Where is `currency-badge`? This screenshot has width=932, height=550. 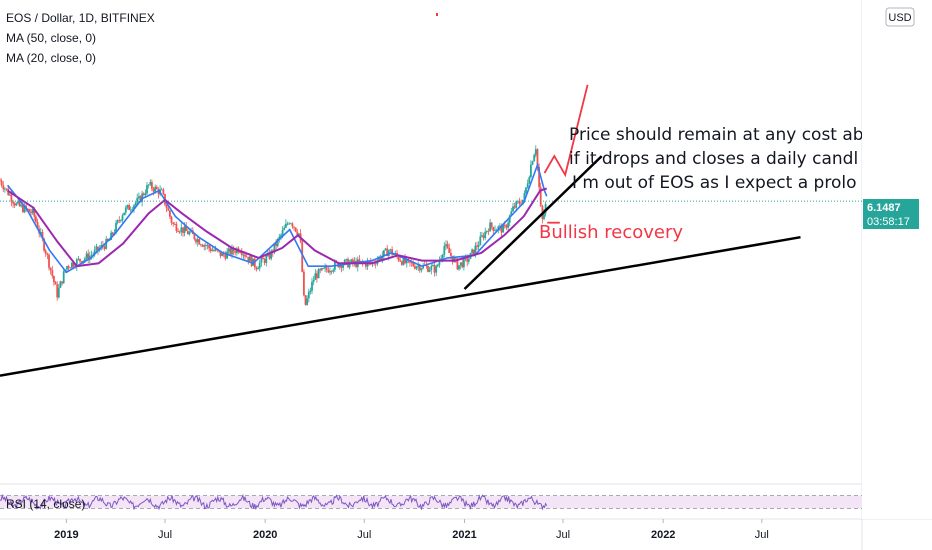 currency-badge is located at coordinates (900, 17).